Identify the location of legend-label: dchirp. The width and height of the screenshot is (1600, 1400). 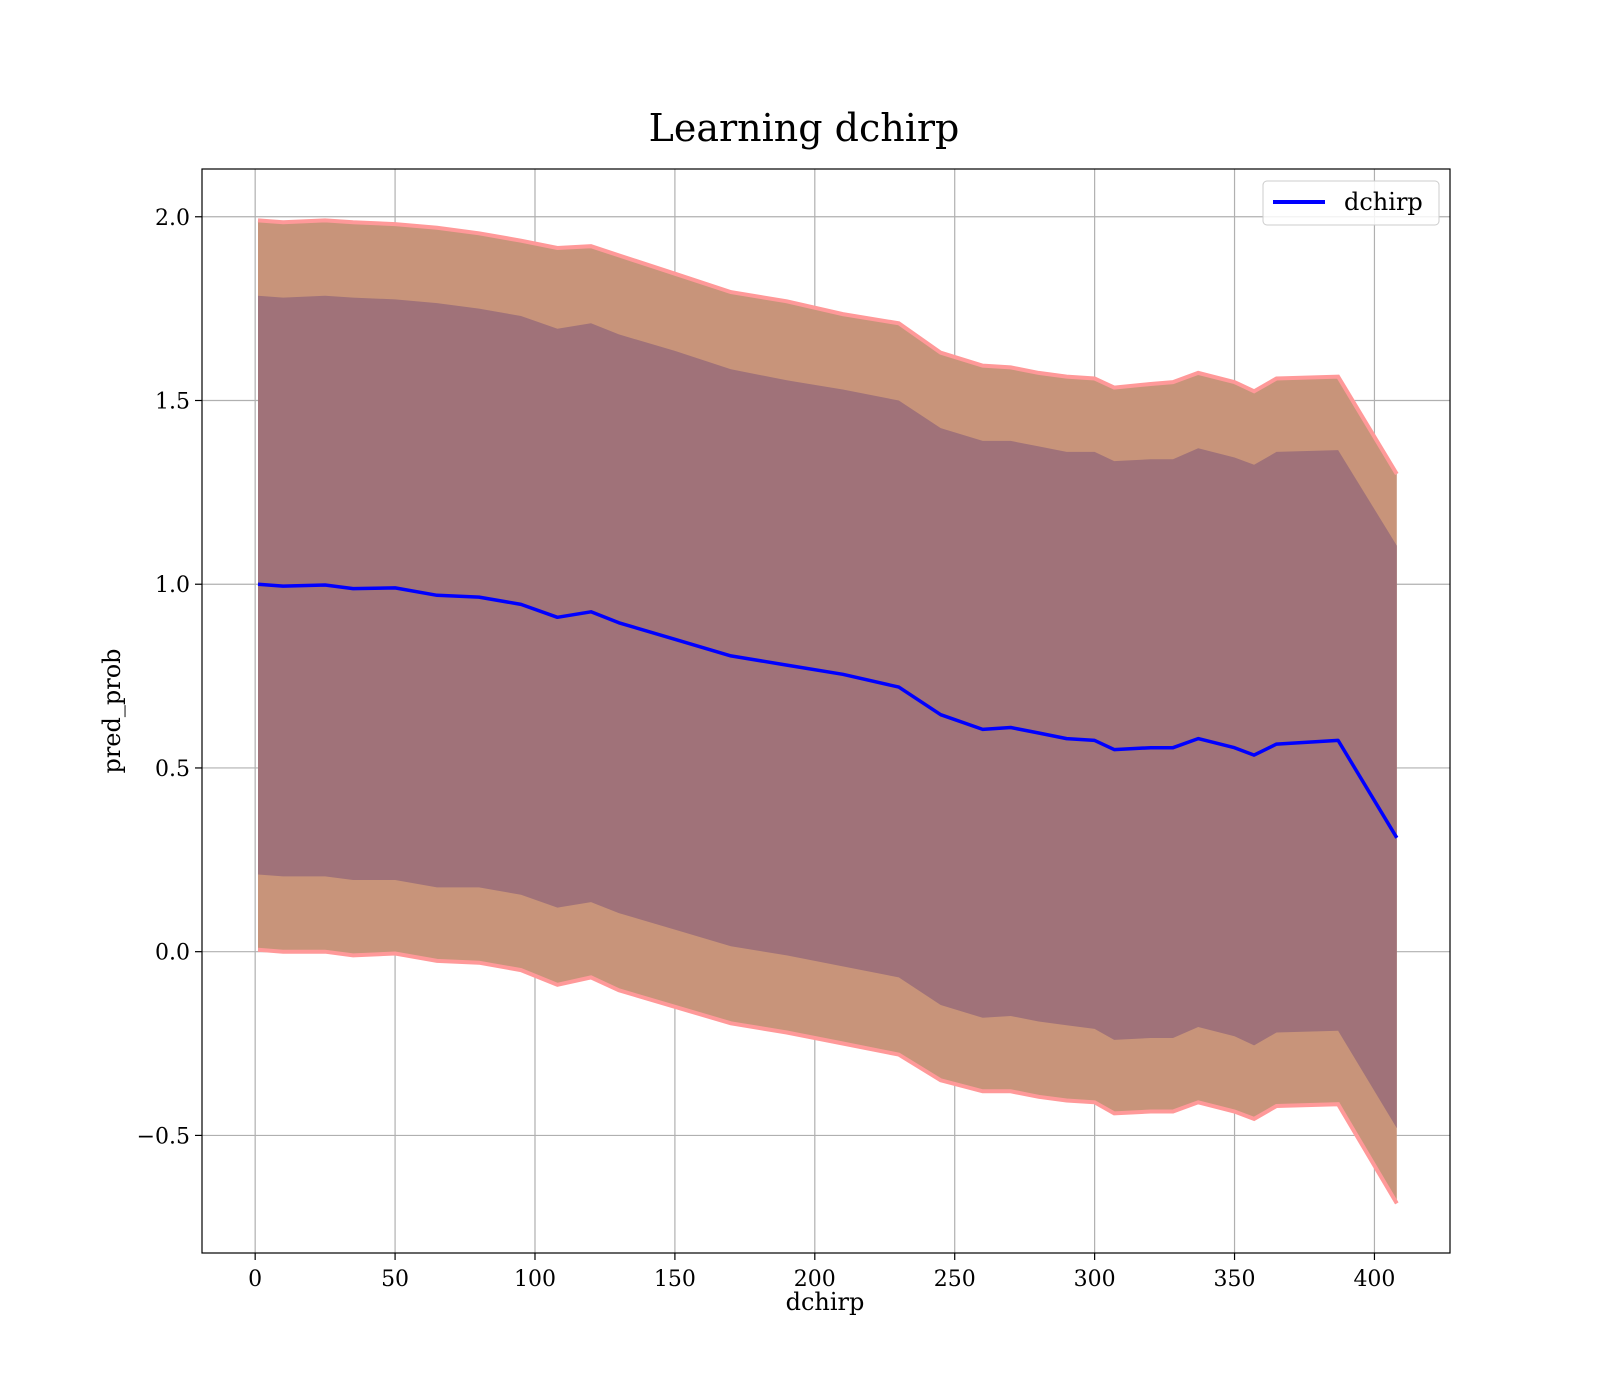
(1383, 202).